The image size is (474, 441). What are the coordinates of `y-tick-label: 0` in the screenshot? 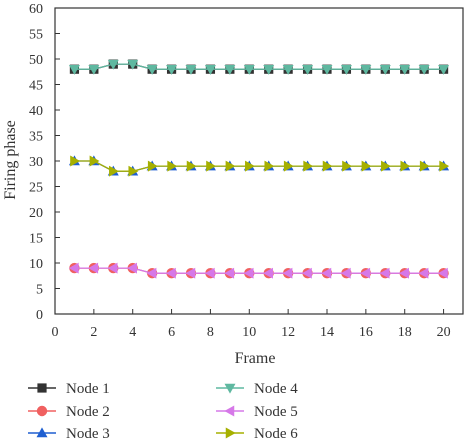 It's located at (39, 315).